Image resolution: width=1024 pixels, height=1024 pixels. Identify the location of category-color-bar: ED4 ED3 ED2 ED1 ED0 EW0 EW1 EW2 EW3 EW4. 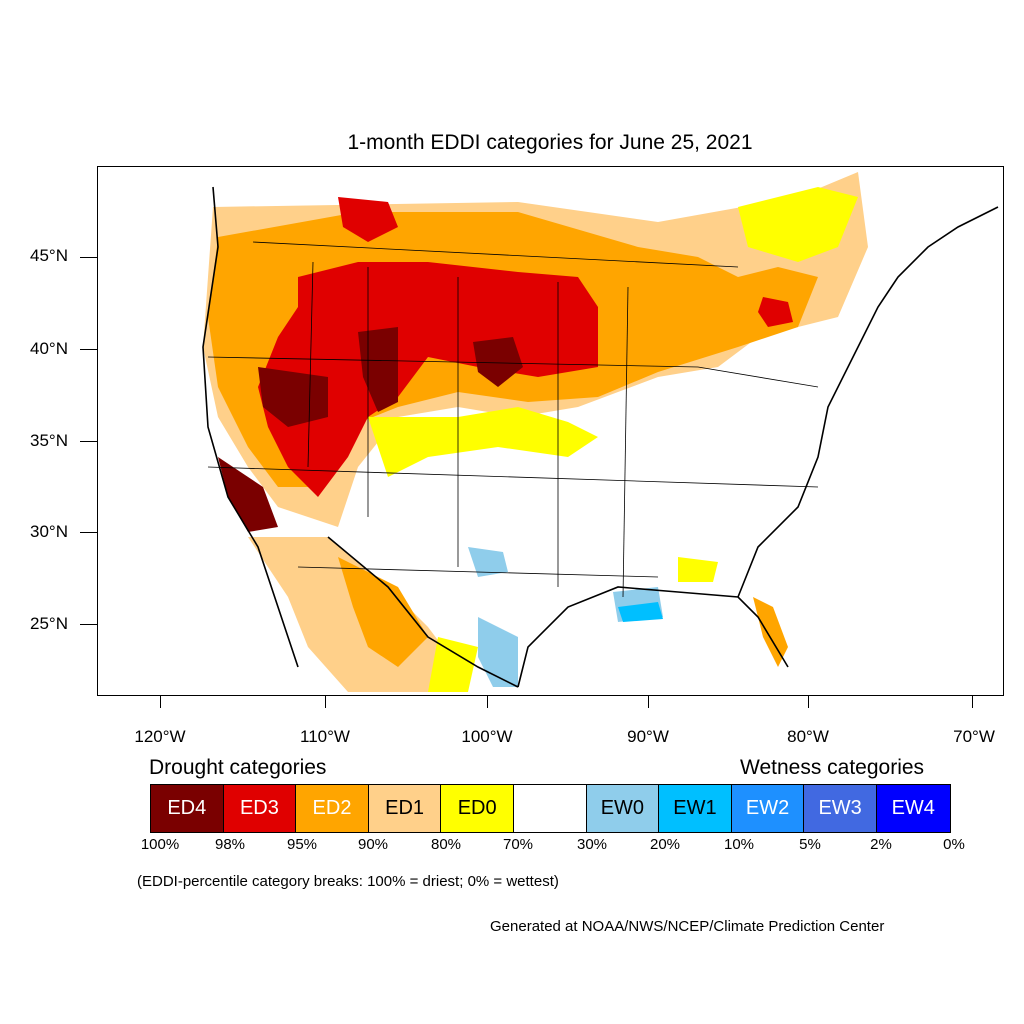
(550, 808).